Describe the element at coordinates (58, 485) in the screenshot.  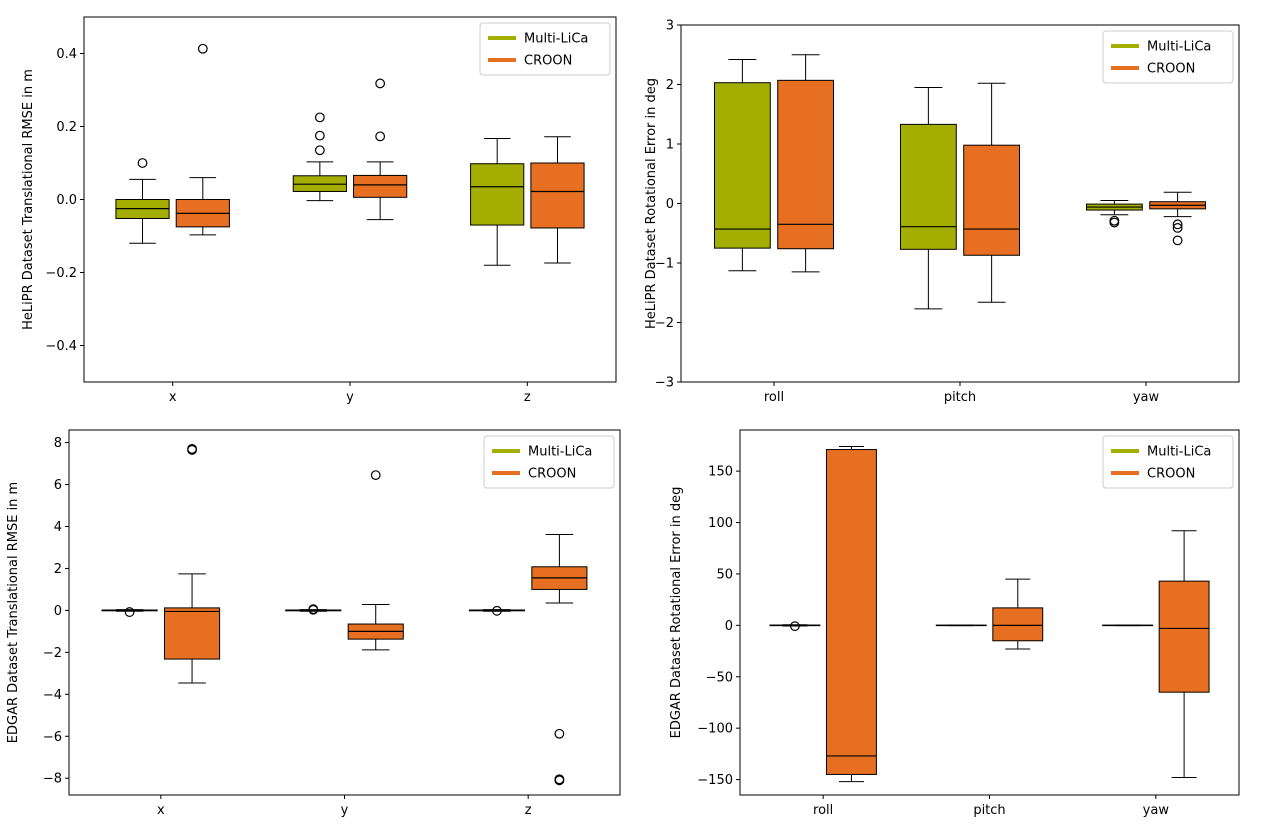
I see `y-tick-label: 6` at that location.